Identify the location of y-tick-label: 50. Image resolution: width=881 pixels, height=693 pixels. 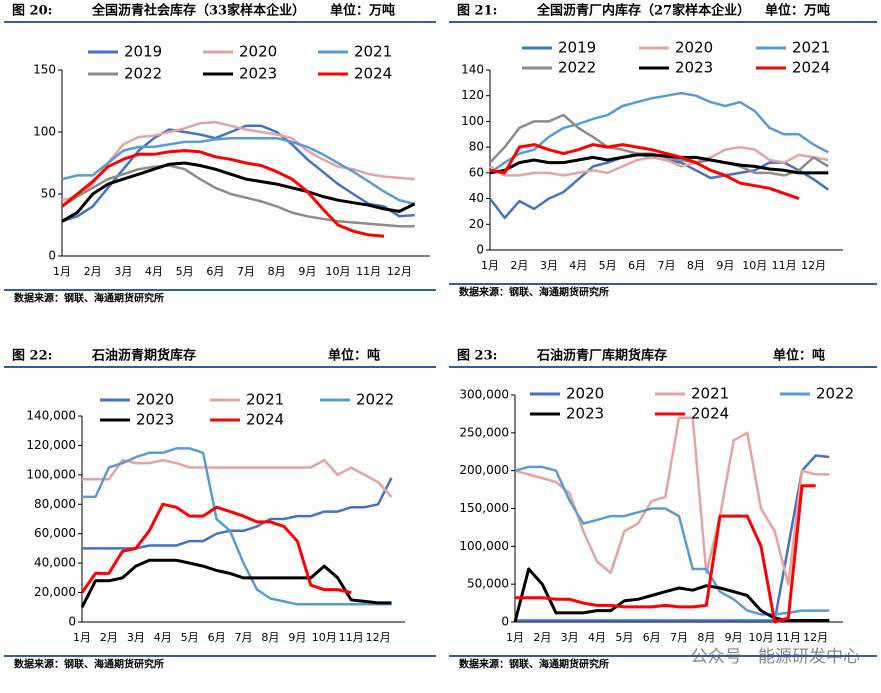
(48, 194).